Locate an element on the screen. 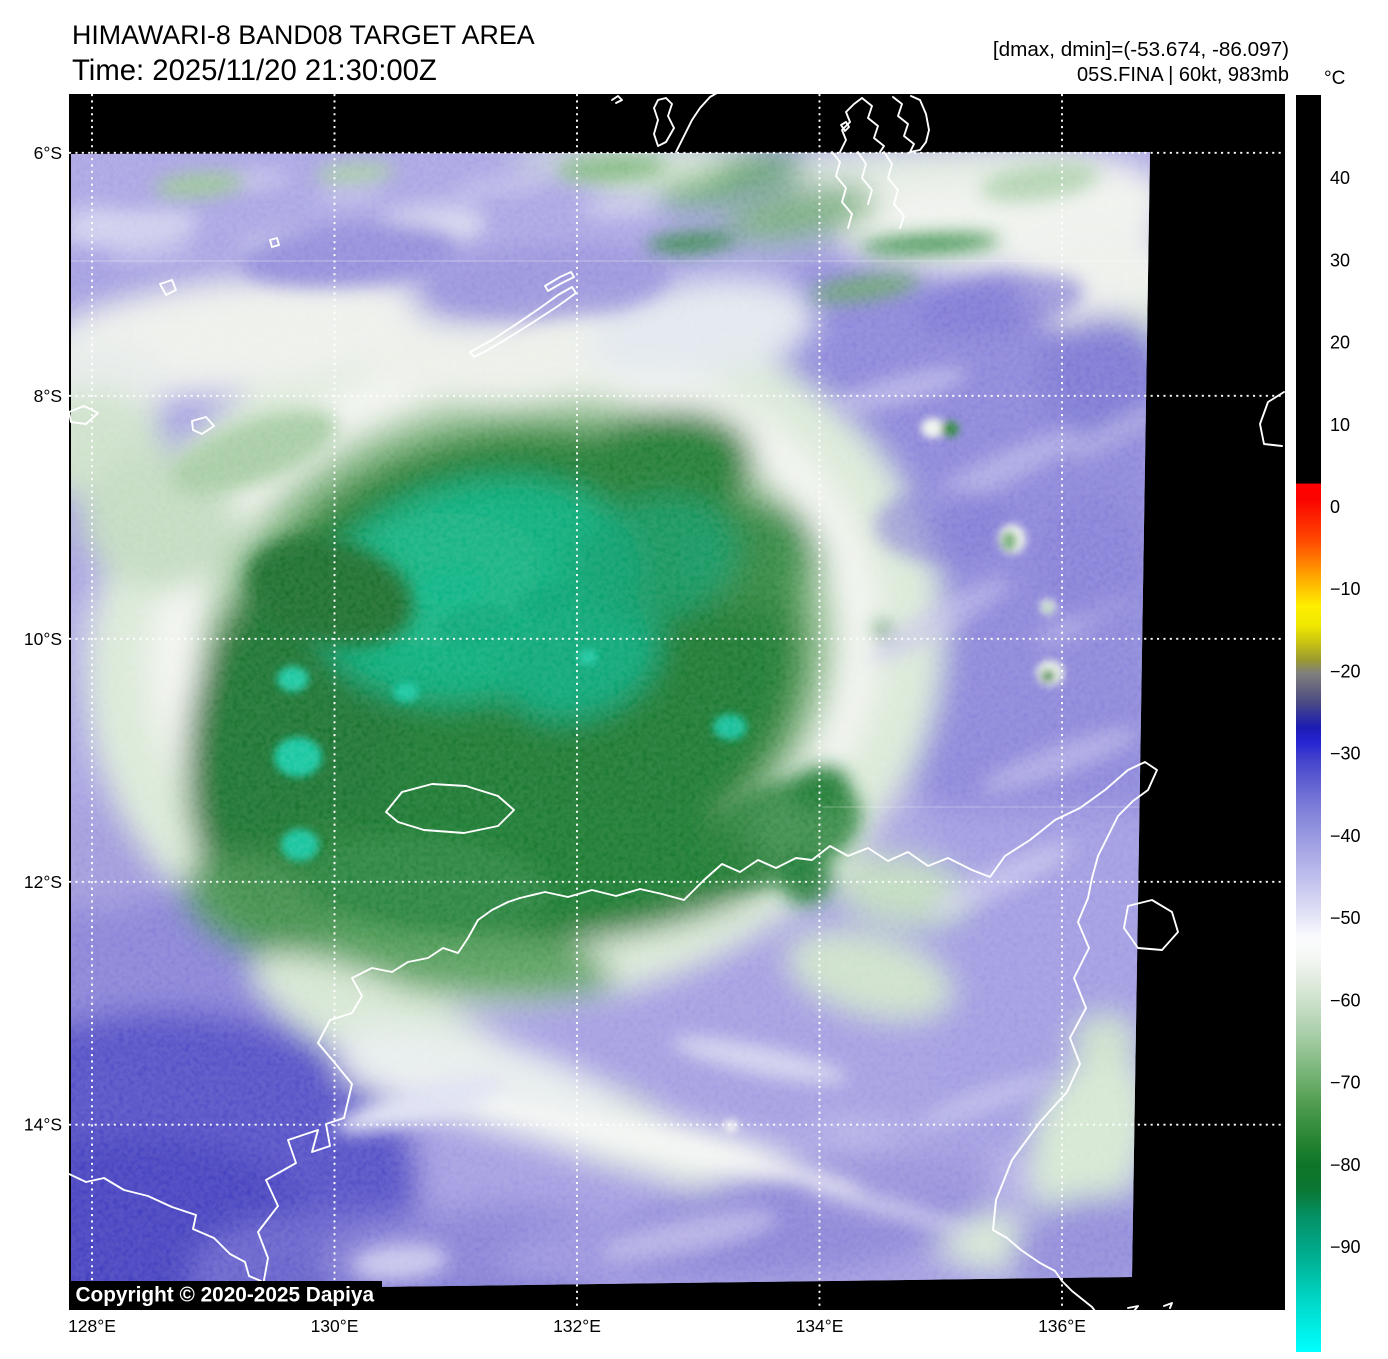 This screenshot has width=1388, height=1359. svg-text: −50 is located at coordinates (1345, 918).